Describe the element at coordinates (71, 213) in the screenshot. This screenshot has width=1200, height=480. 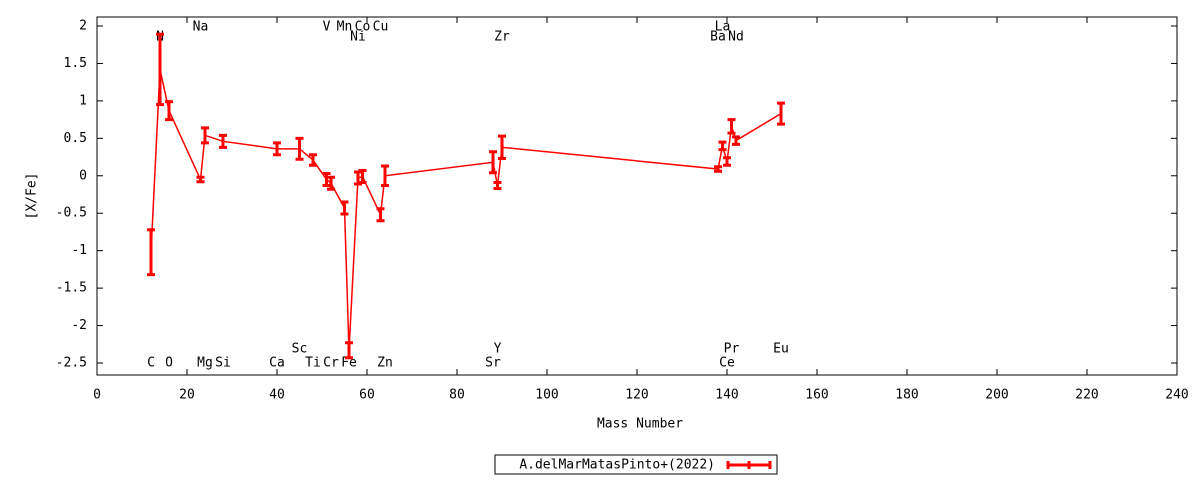
I see `y-tick-label: -0.5` at that location.